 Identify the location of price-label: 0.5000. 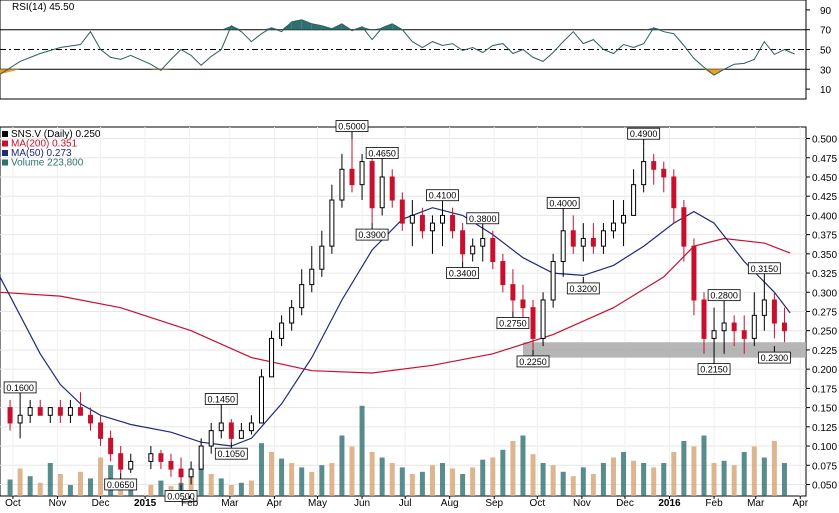
(352, 129).